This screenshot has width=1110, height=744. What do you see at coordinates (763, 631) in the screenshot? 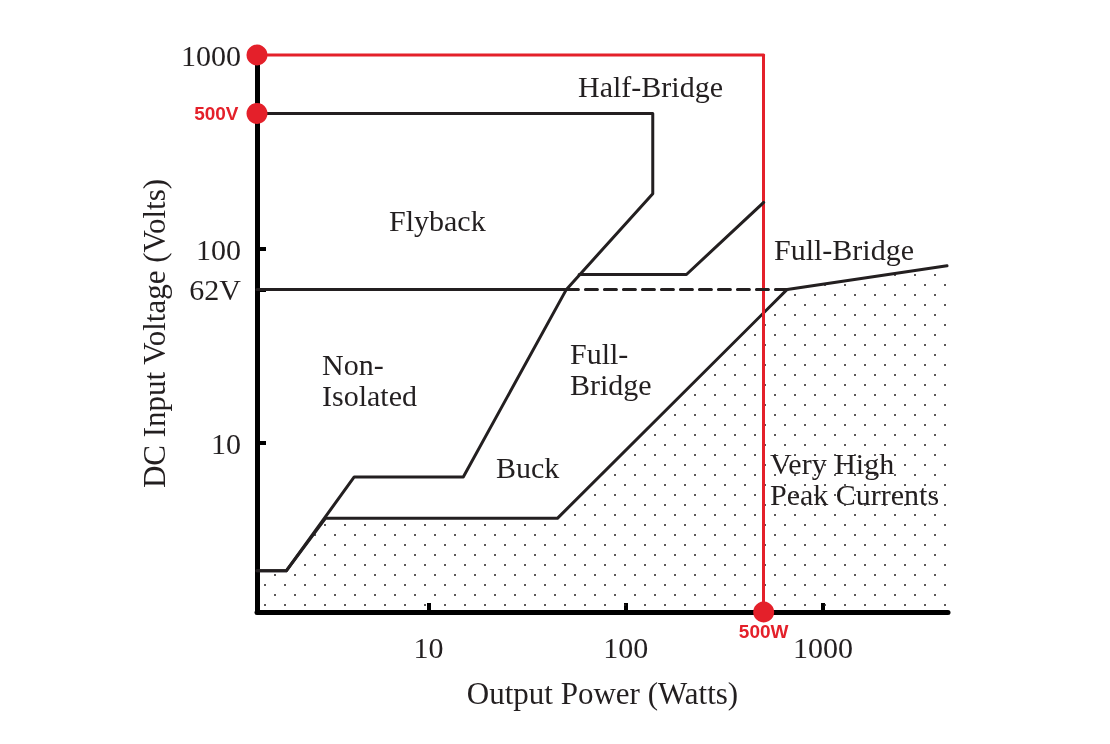
I see `ref-line-label: 500W` at bounding box center [763, 631].